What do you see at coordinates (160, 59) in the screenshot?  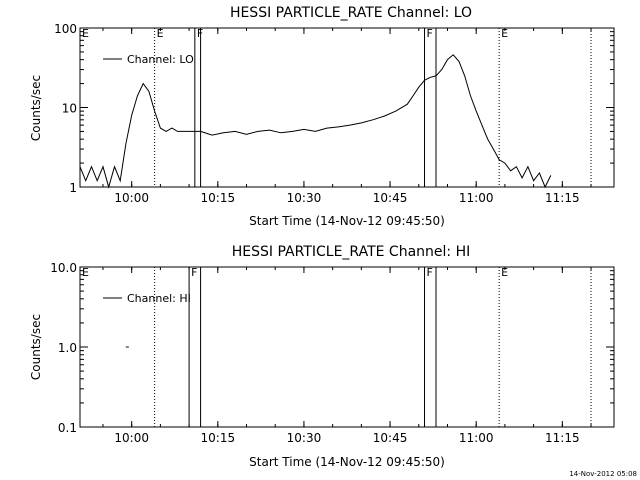 I see `legend-label: Channel: LO` at bounding box center [160, 59].